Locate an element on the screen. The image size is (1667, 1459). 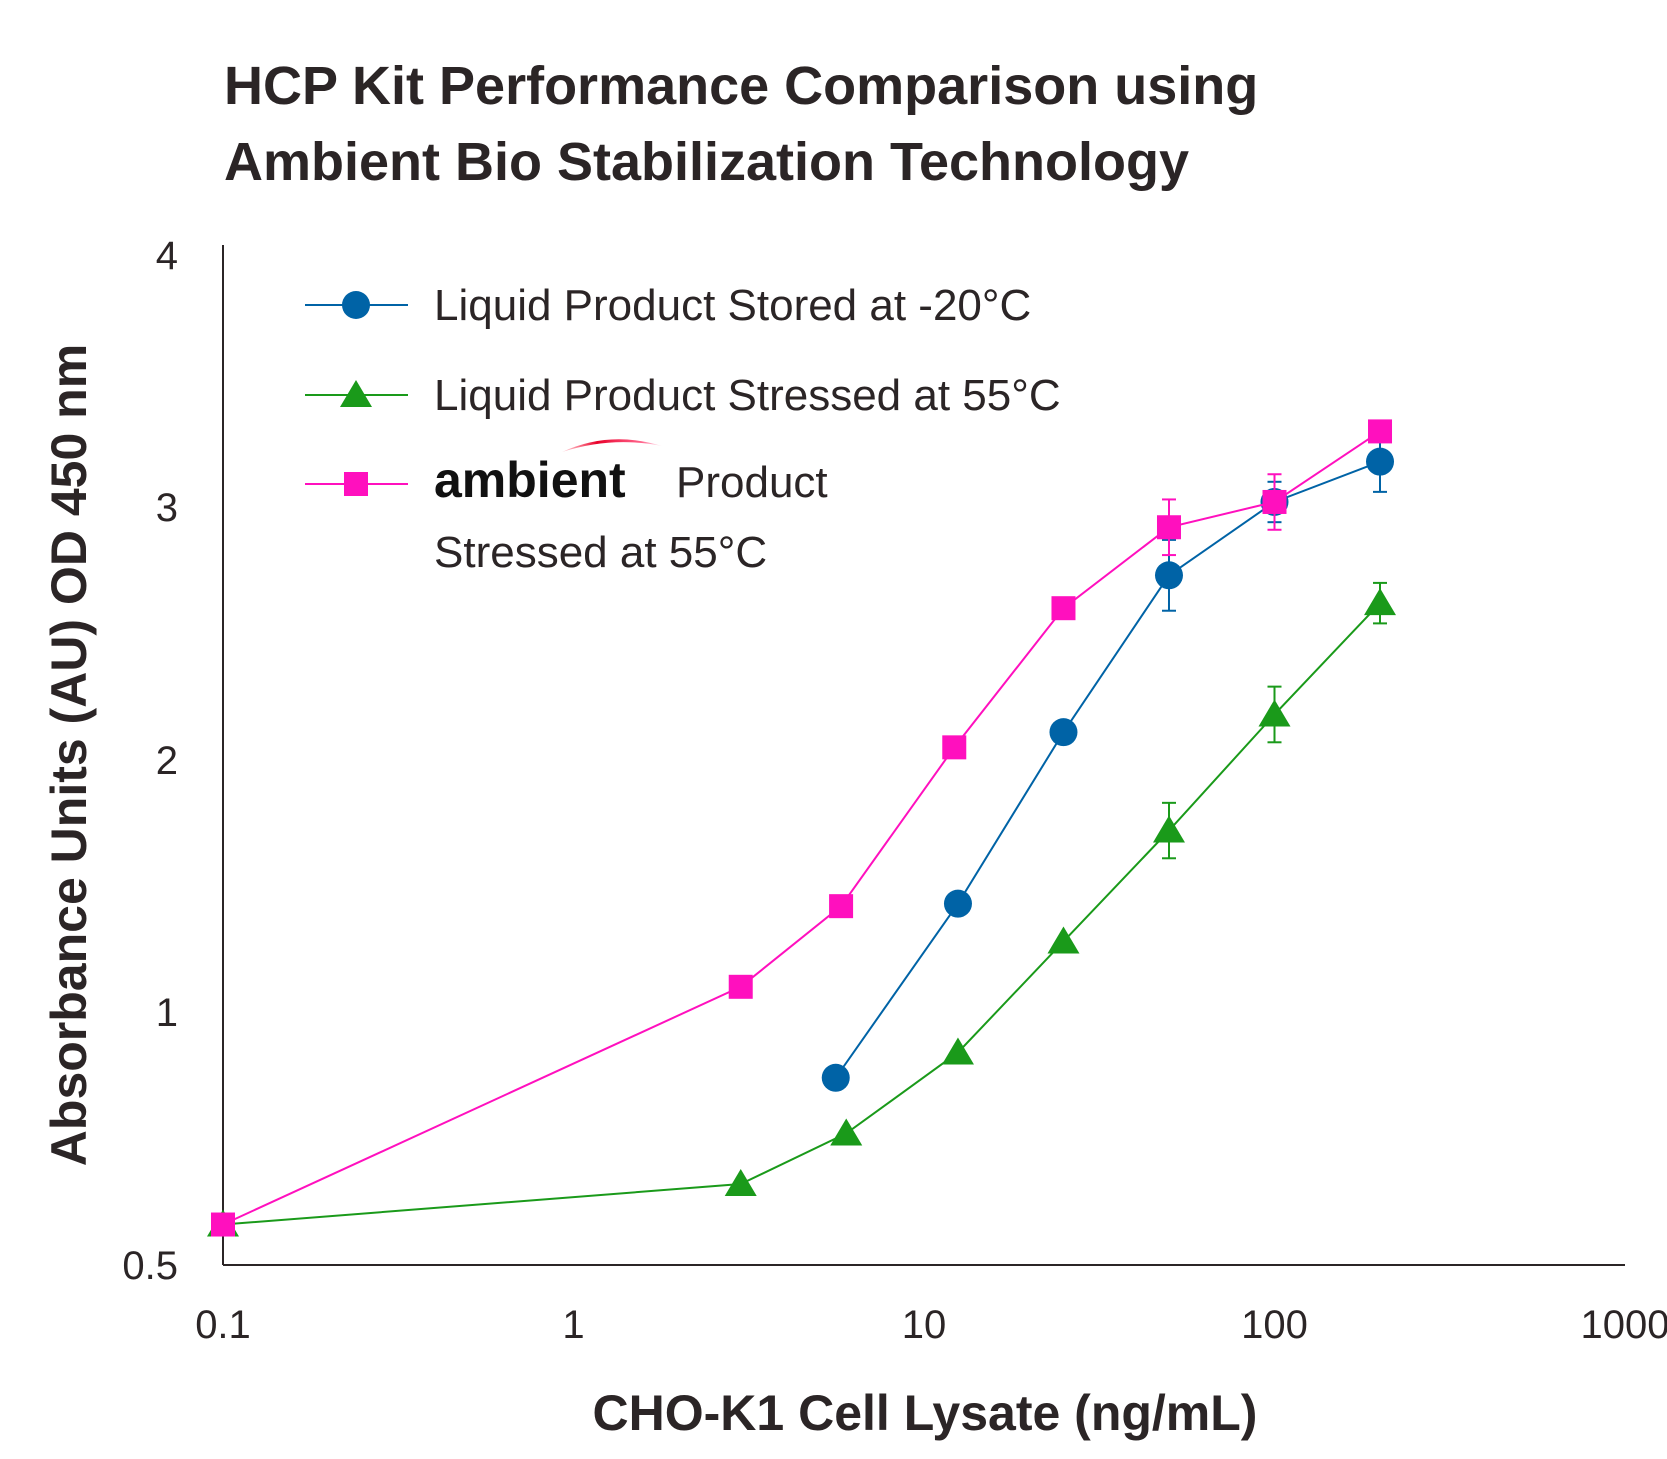
legend-label-3-line-2: Stressed at 55°C is located at coordinates (600, 552).